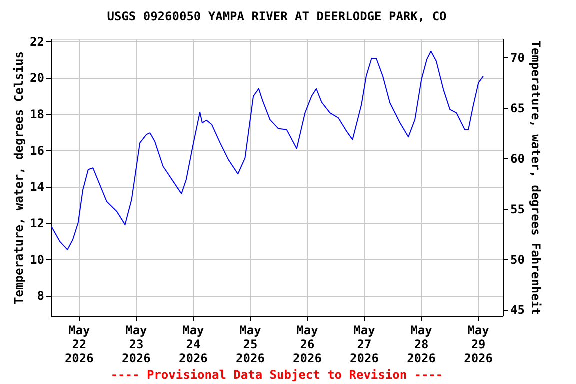  Describe the element at coordinates (250, 345) in the screenshot. I see `x-tick-label: May 25 2026` at that location.